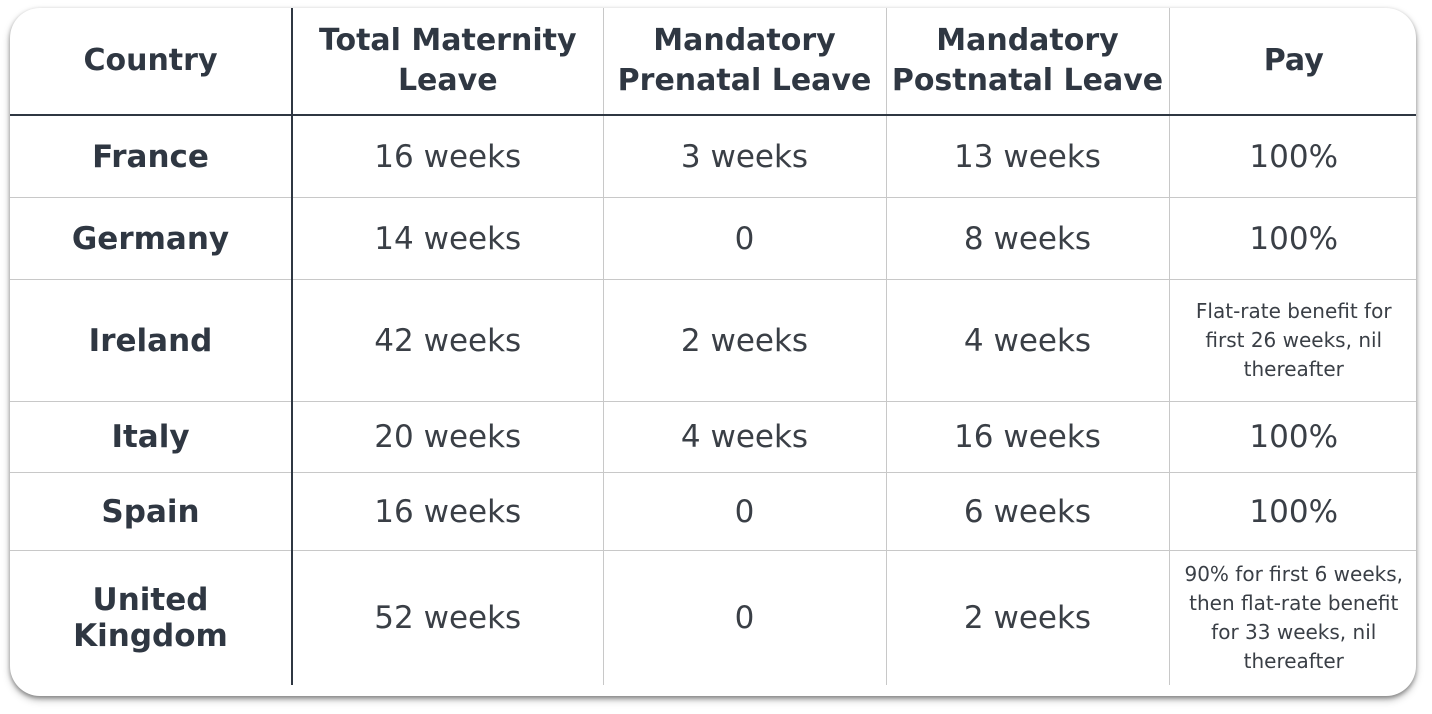 The height and width of the screenshot is (714, 1432). What do you see at coordinates (151, 62) in the screenshot?
I see `header-country: Country` at bounding box center [151, 62].